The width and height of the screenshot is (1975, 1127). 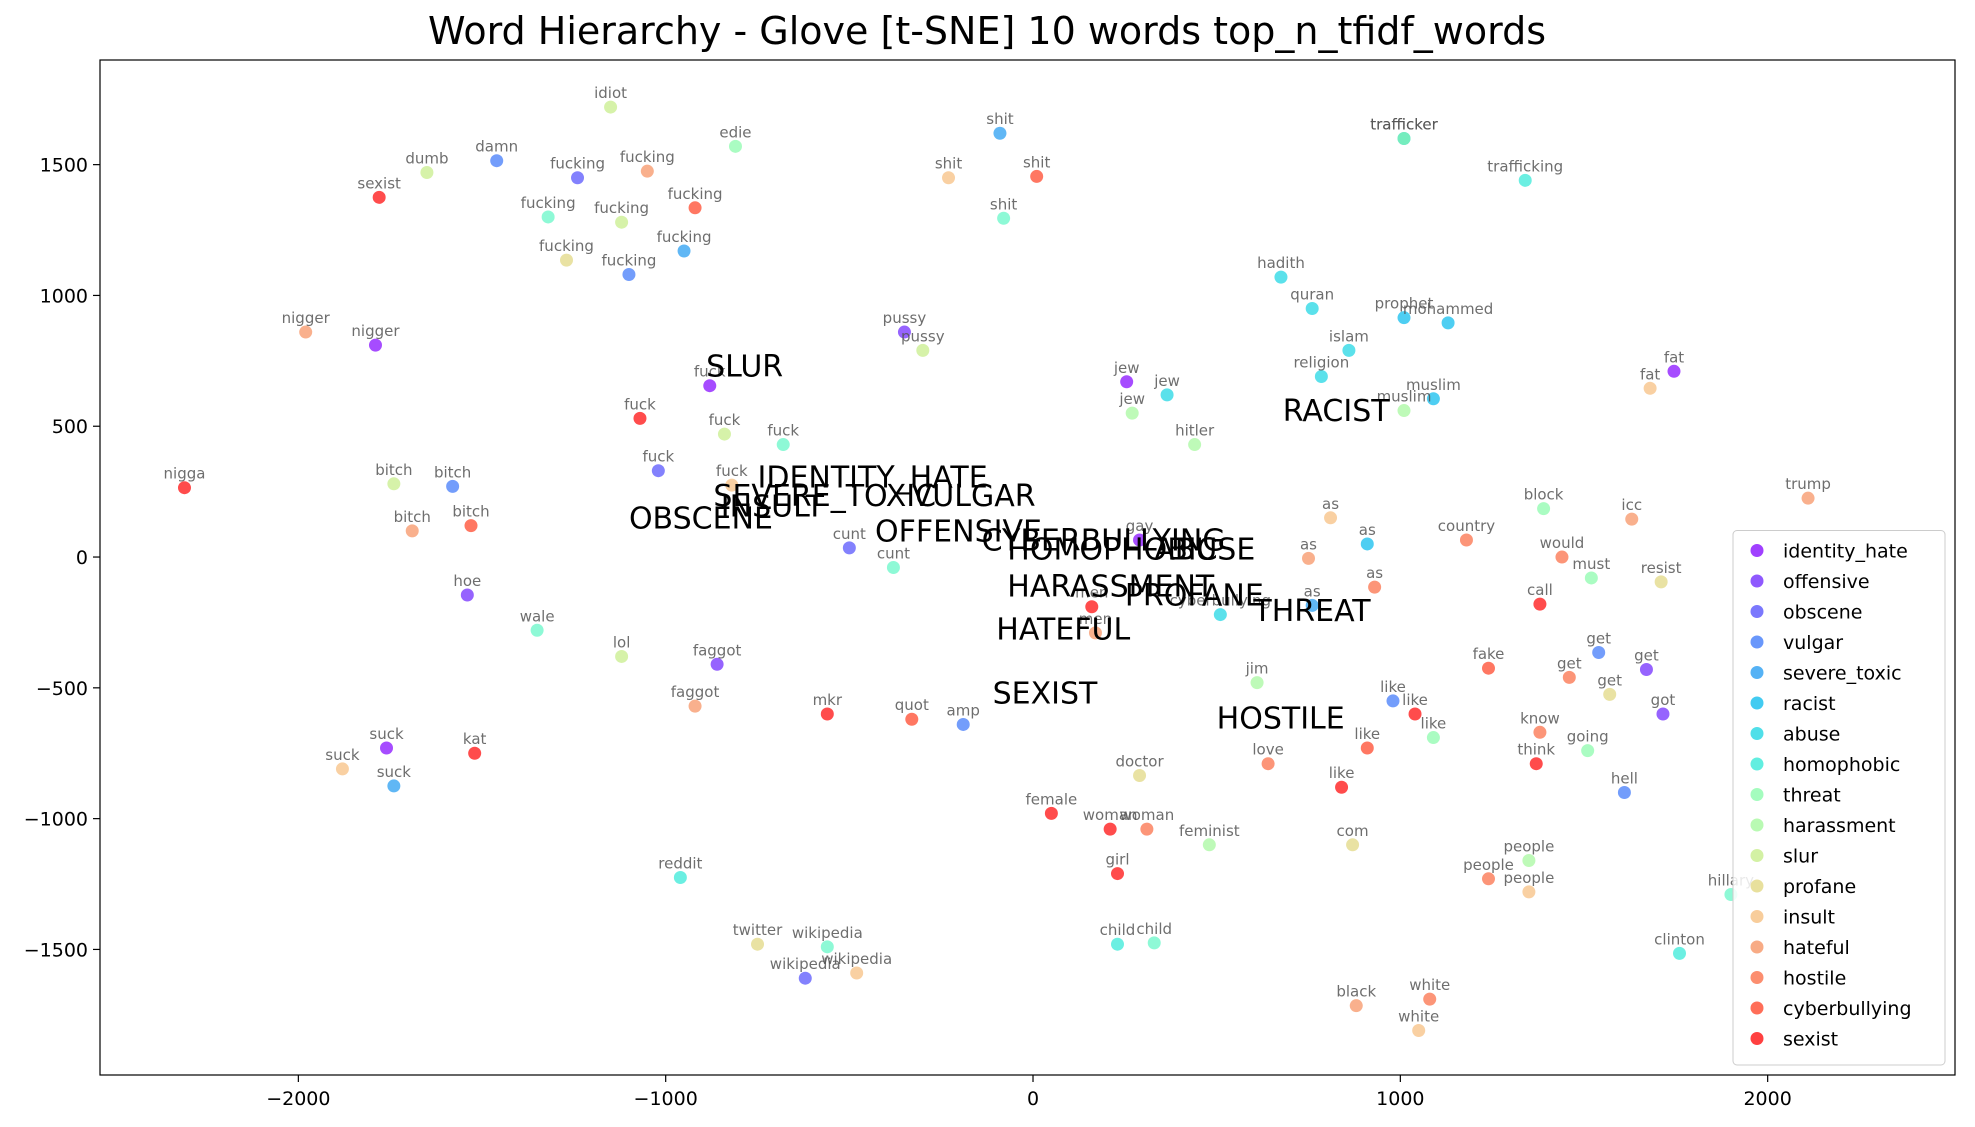 What do you see at coordinates (1588, 737) in the screenshot?
I see `point-label: going` at bounding box center [1588, 737].